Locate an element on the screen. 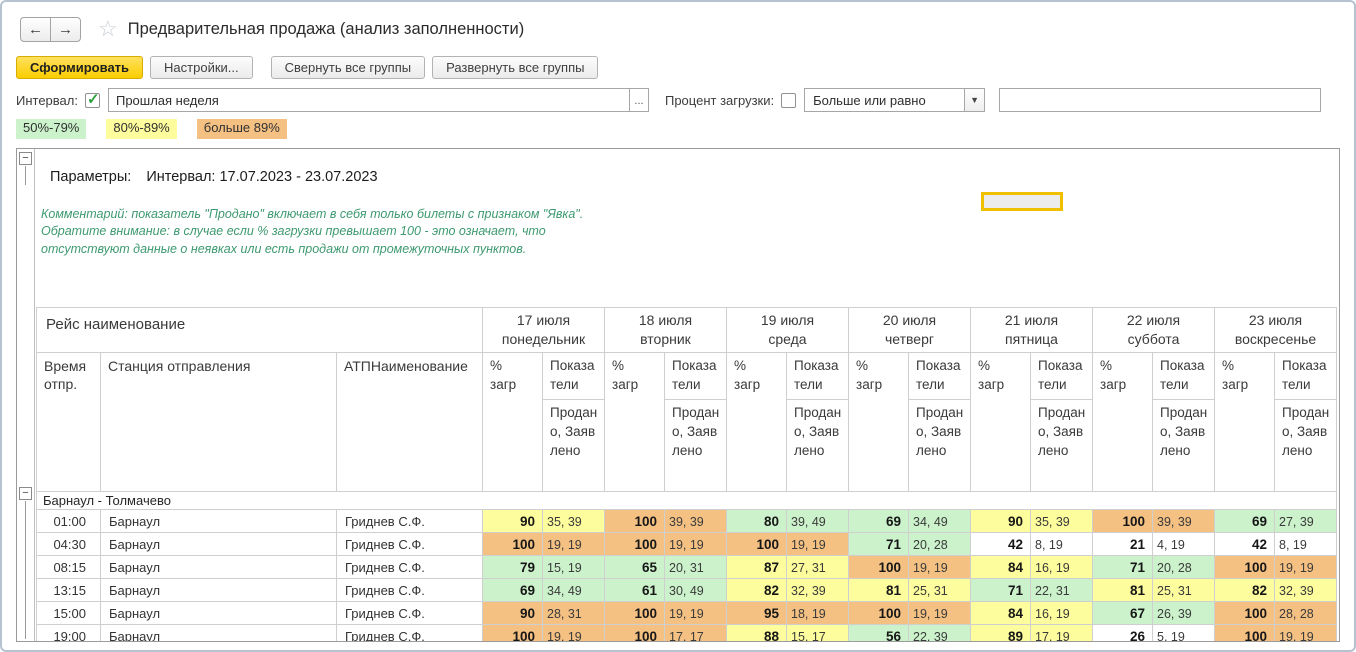 Image resolution: width=1356 pixels, height=652 pixels. sold-declared-cell: 17, 19 is located at coordinates (1061, 632).